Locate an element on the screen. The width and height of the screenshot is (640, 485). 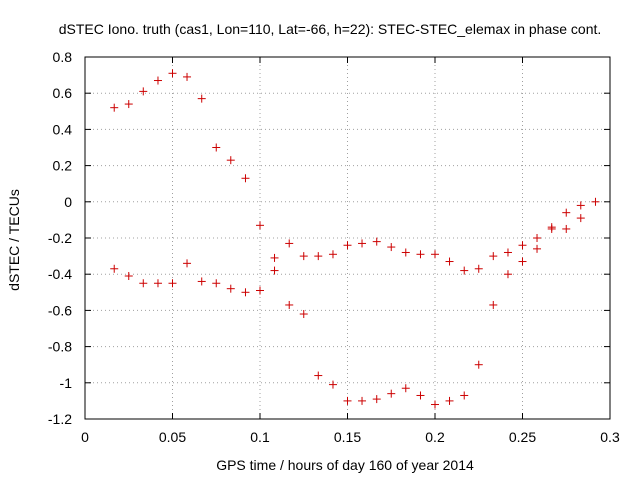
y-tick-label: 0 is located at coordinates (68, 202).